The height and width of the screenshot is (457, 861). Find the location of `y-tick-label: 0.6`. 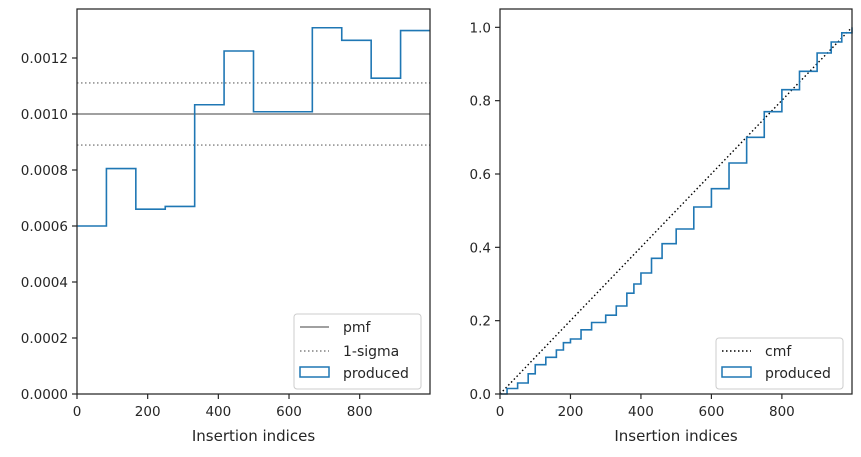

y-tick-label: 0.6 is located at coordinates (480, 175).